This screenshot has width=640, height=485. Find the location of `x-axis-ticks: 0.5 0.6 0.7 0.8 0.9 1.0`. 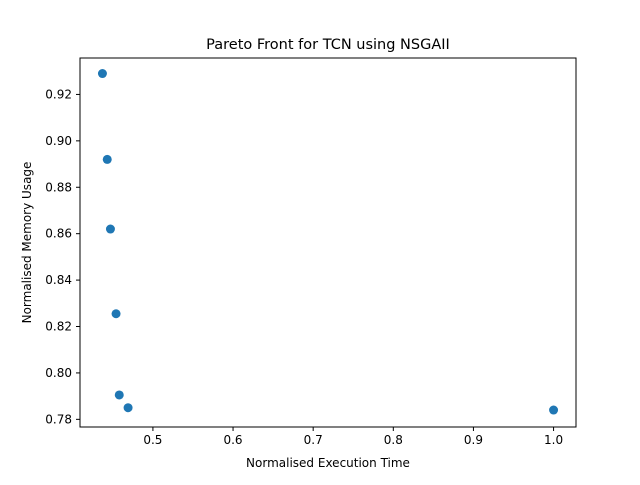

x-axis-ticks: 0.5 0.6 0.7 0.8 0.9 1.0 is located at coordinates (353, 437).